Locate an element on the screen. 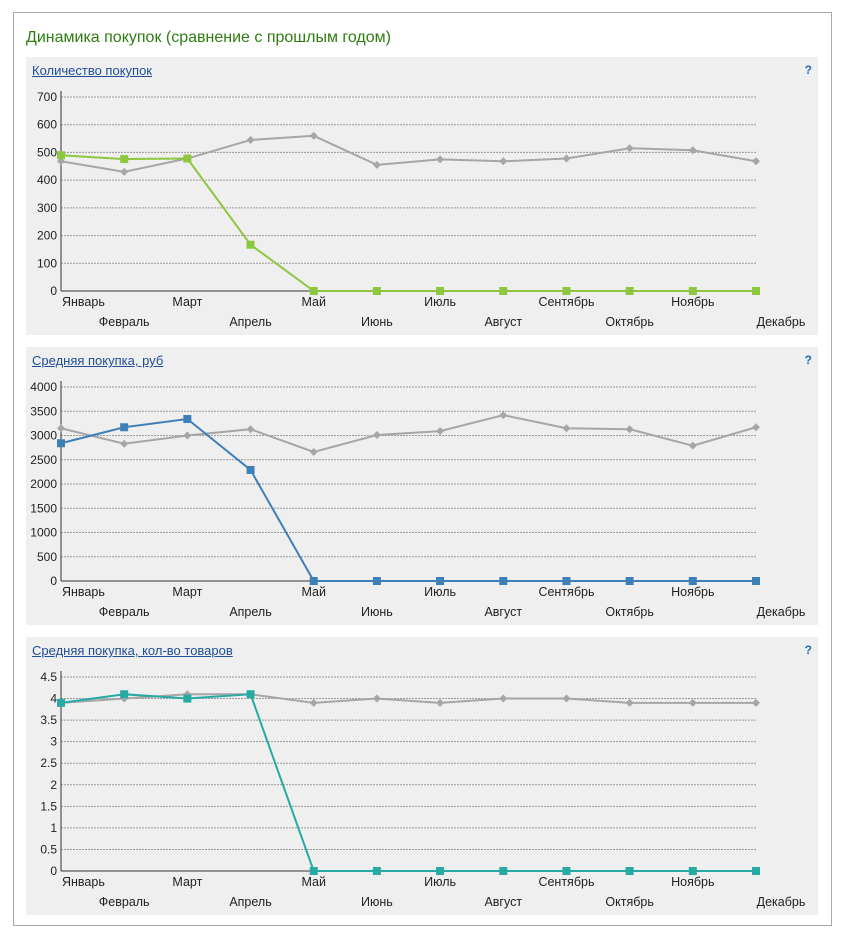  chart-title-link-purchase-count: Количество покупок is located at coordinates (92, 70).